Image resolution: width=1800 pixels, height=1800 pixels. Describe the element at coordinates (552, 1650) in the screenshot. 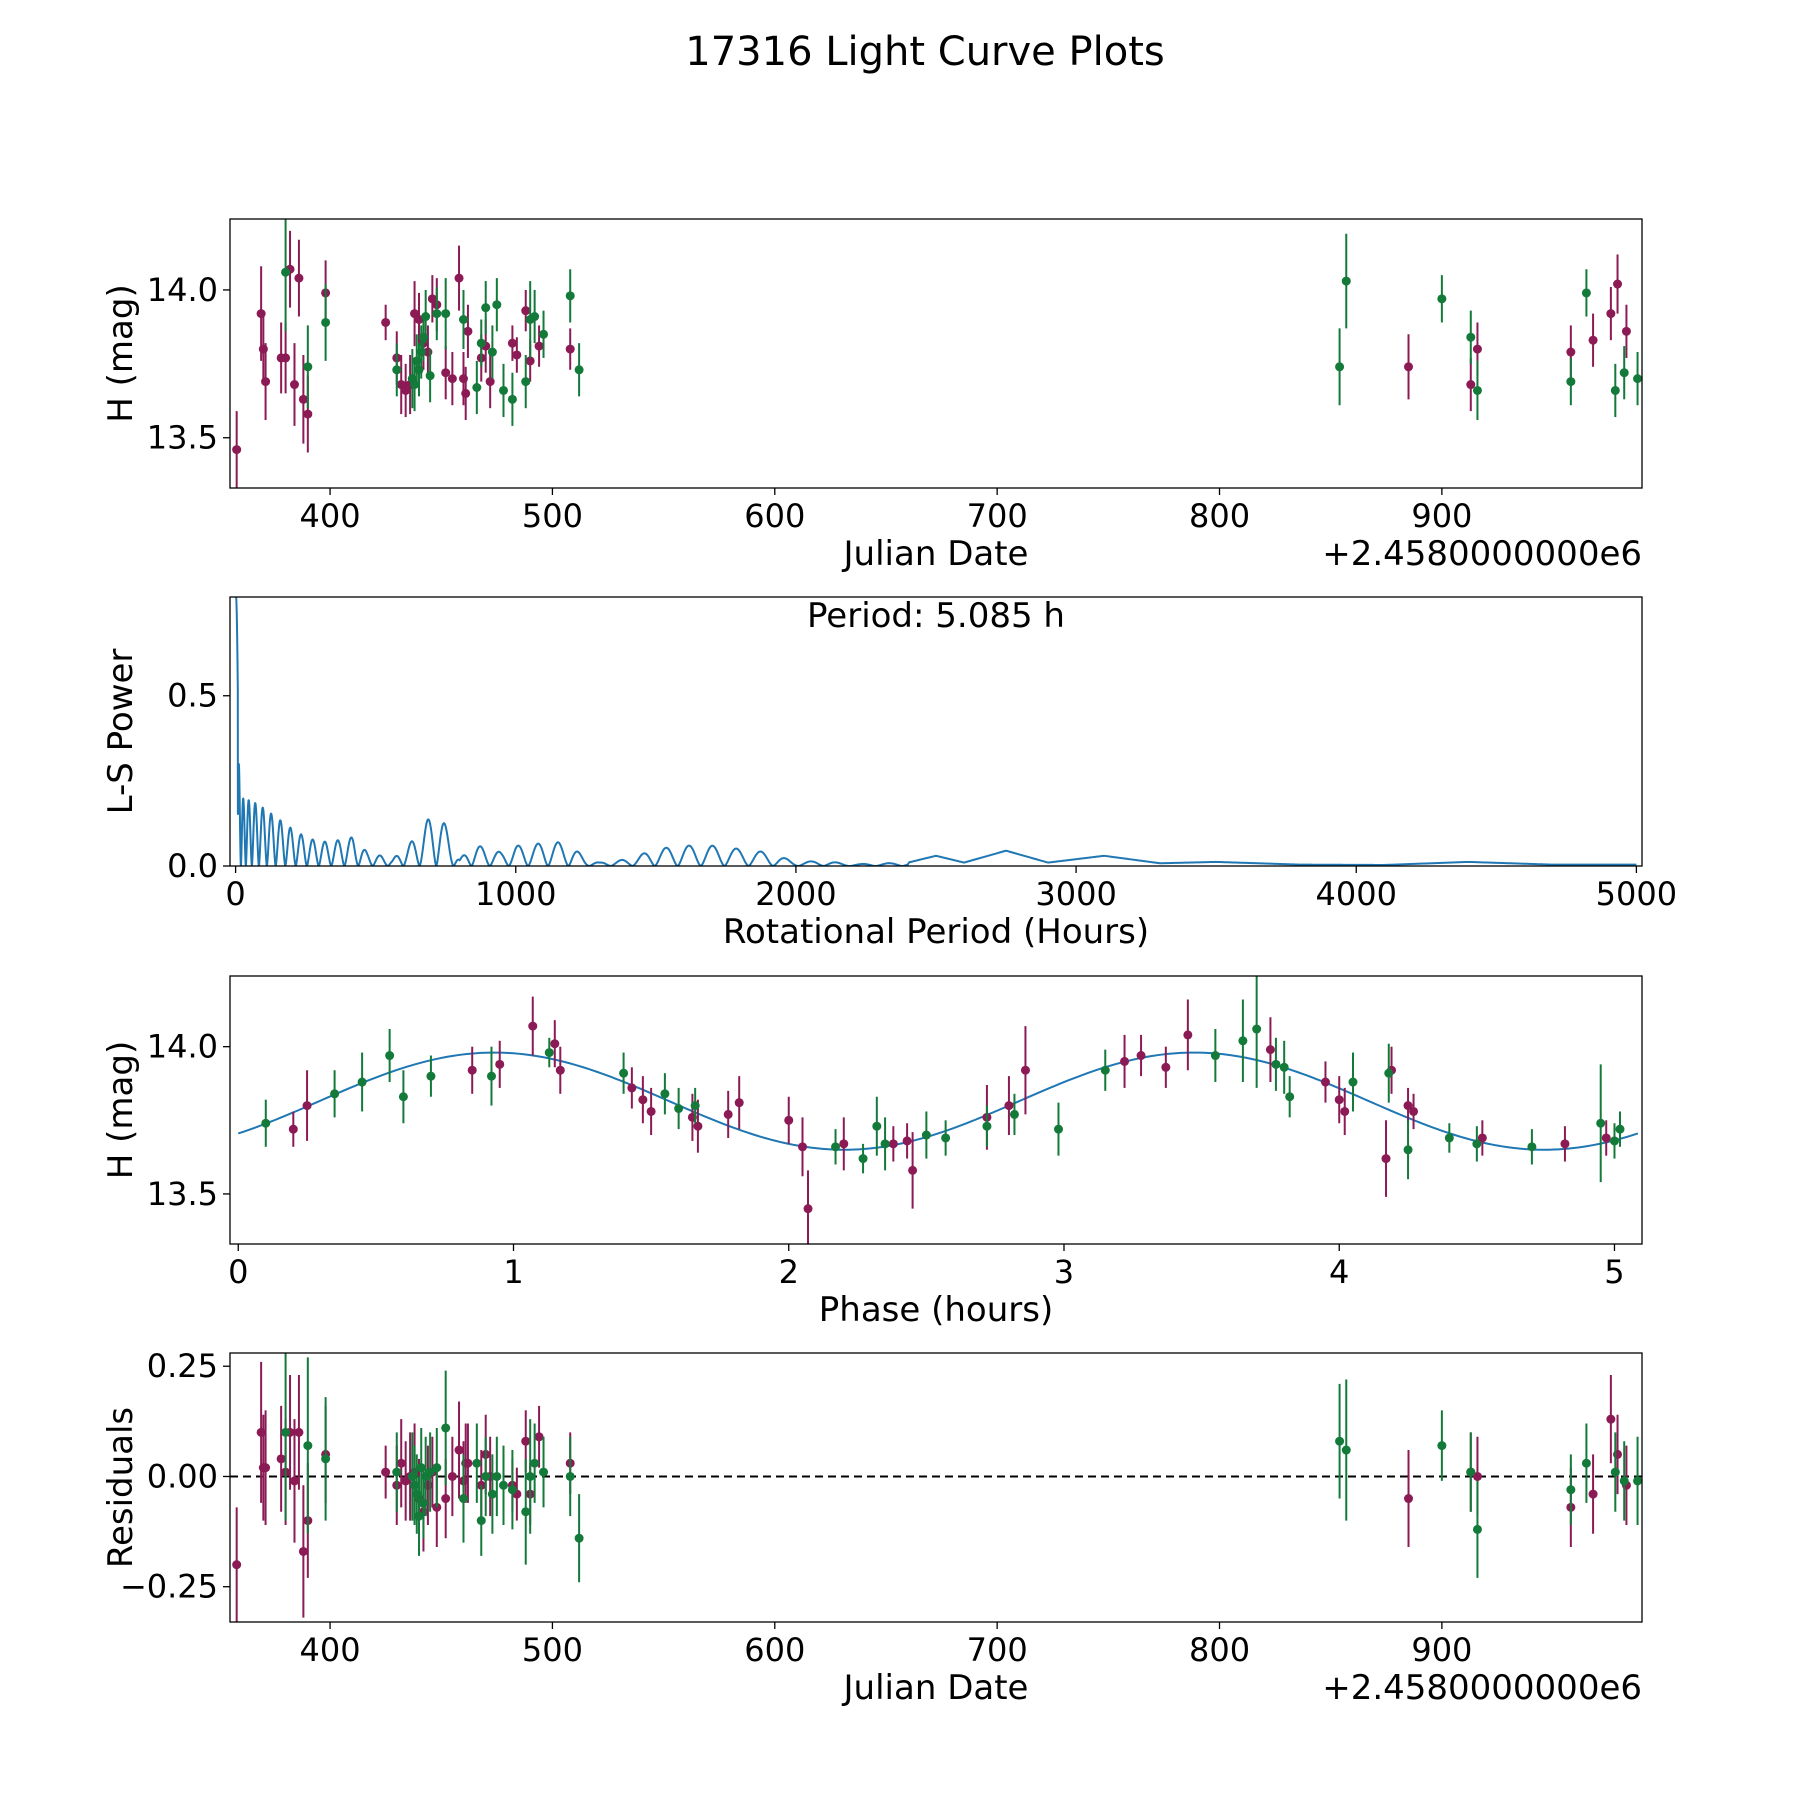

I see `x-tick-label: 500` at that location.